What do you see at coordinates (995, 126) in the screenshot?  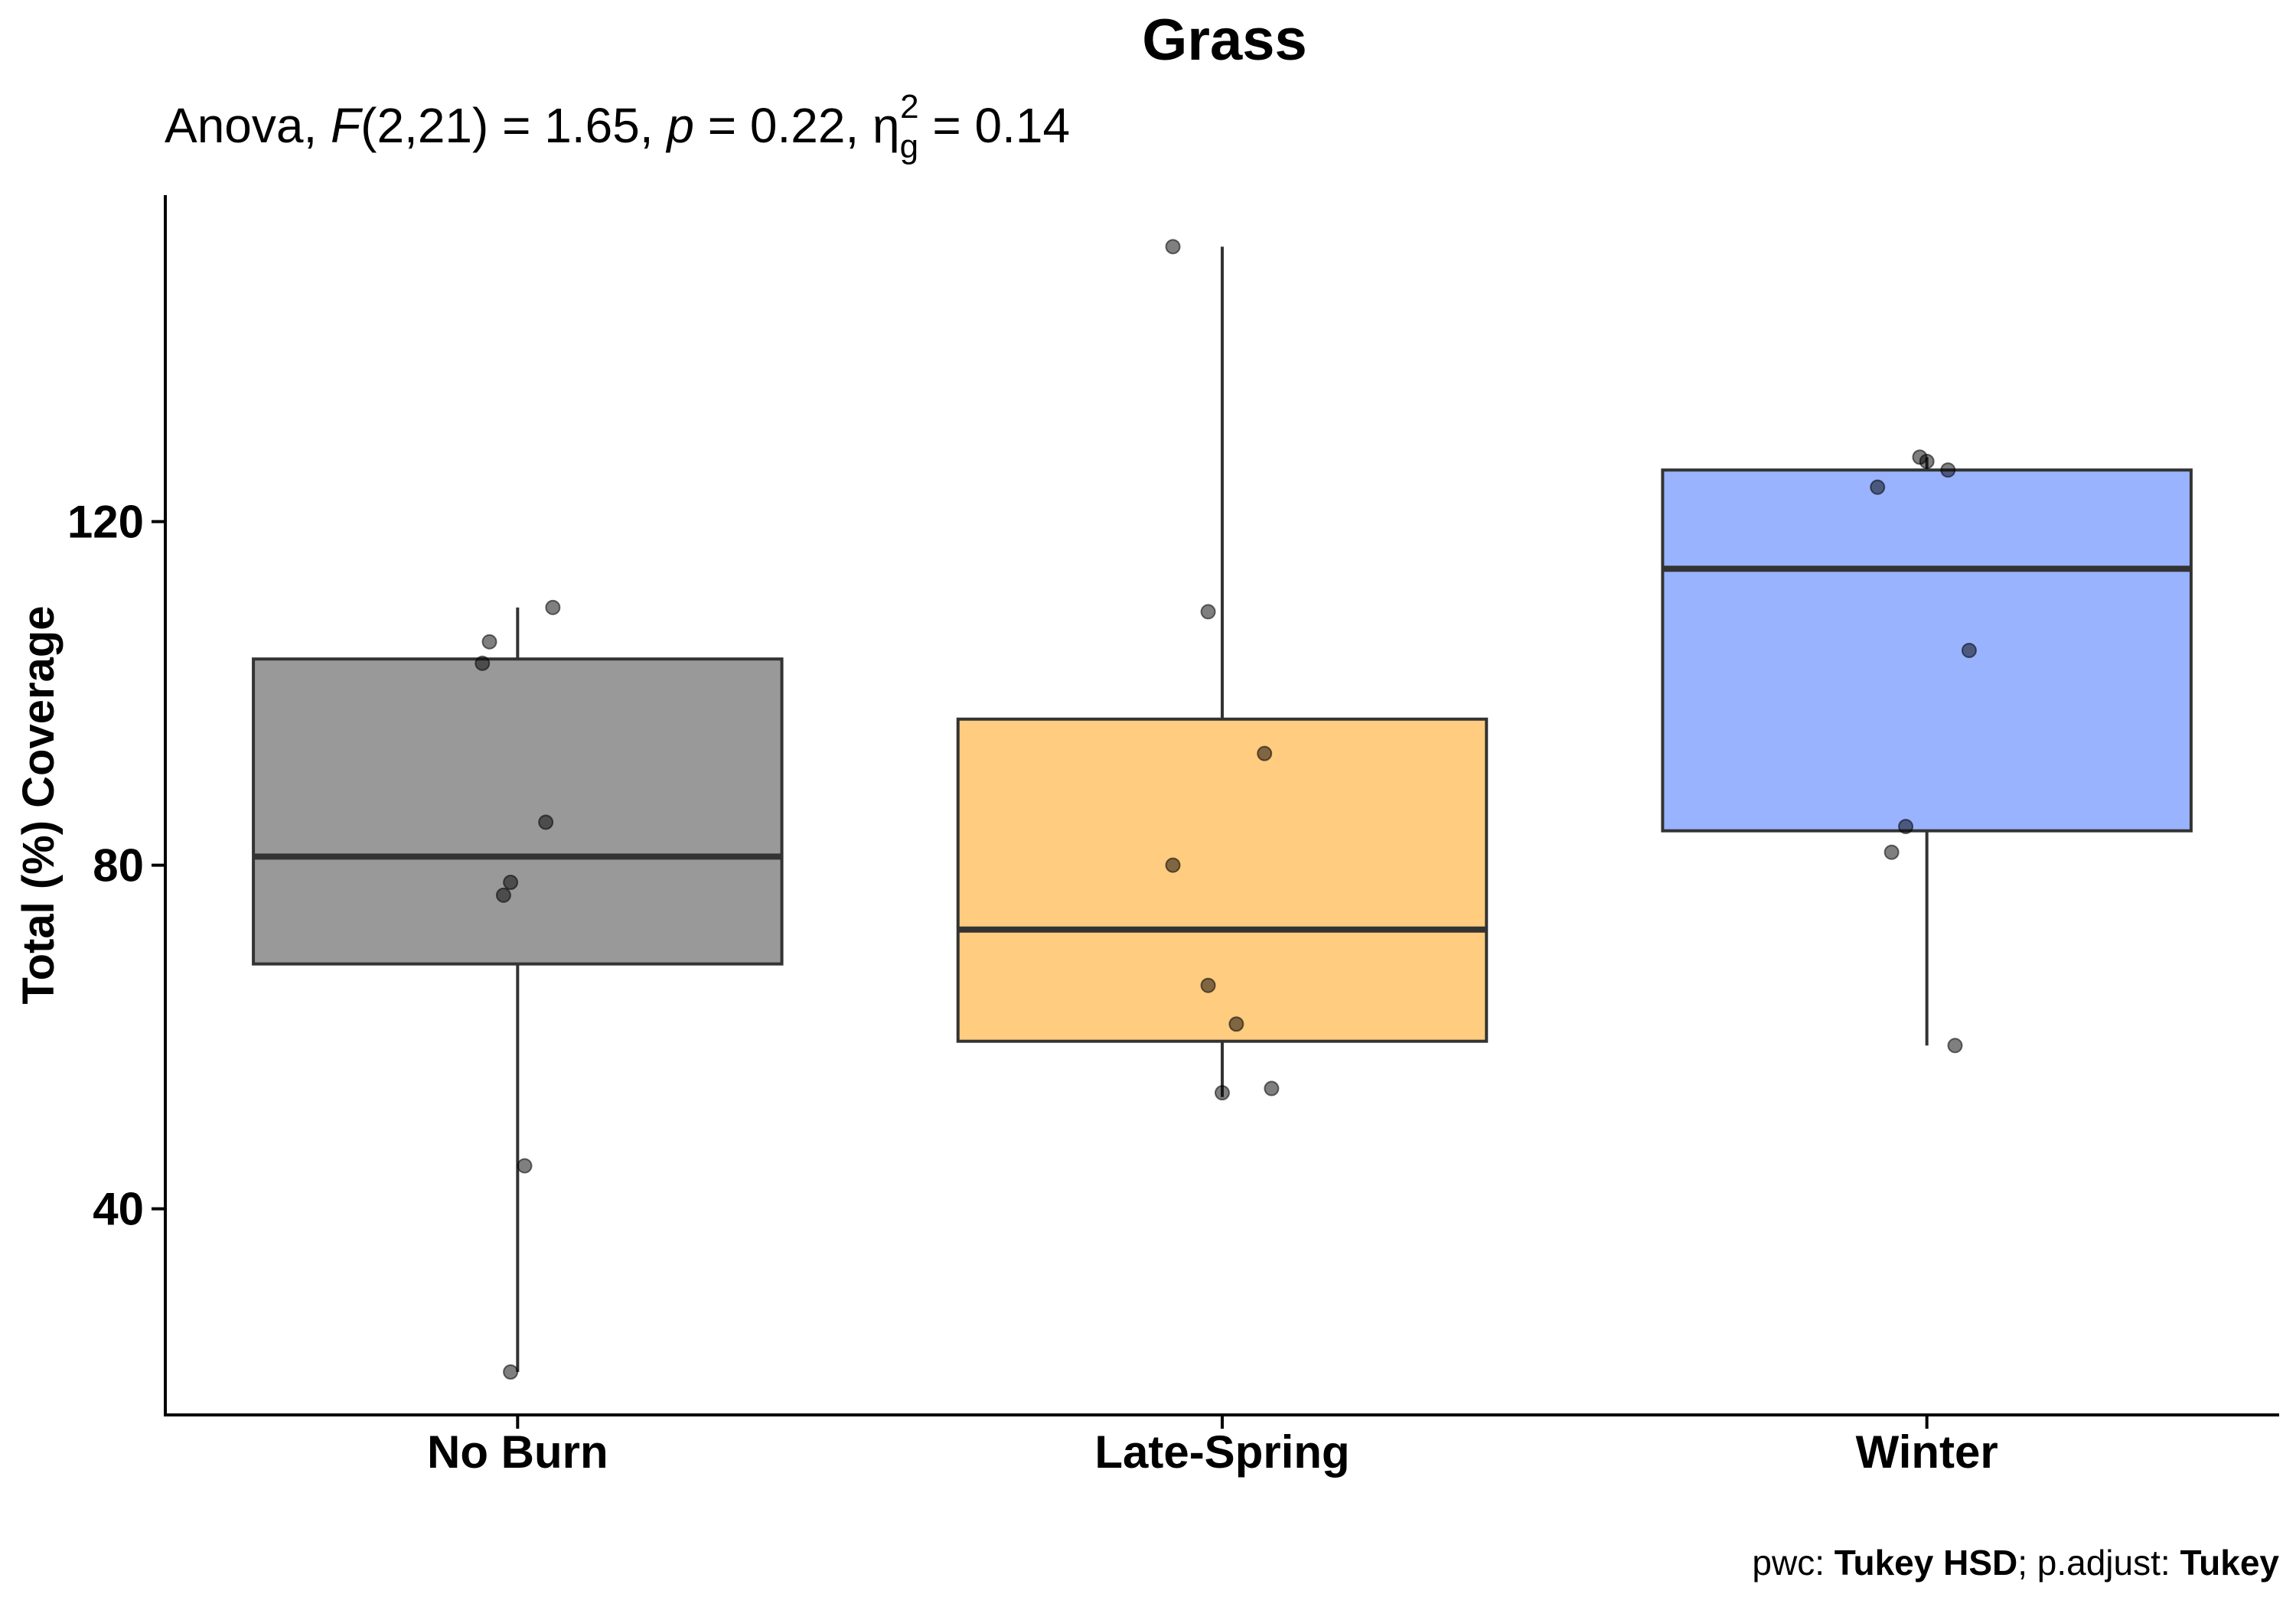 I see `subtitle-eta-value: = 0.14` at bounding box center [995, 126].